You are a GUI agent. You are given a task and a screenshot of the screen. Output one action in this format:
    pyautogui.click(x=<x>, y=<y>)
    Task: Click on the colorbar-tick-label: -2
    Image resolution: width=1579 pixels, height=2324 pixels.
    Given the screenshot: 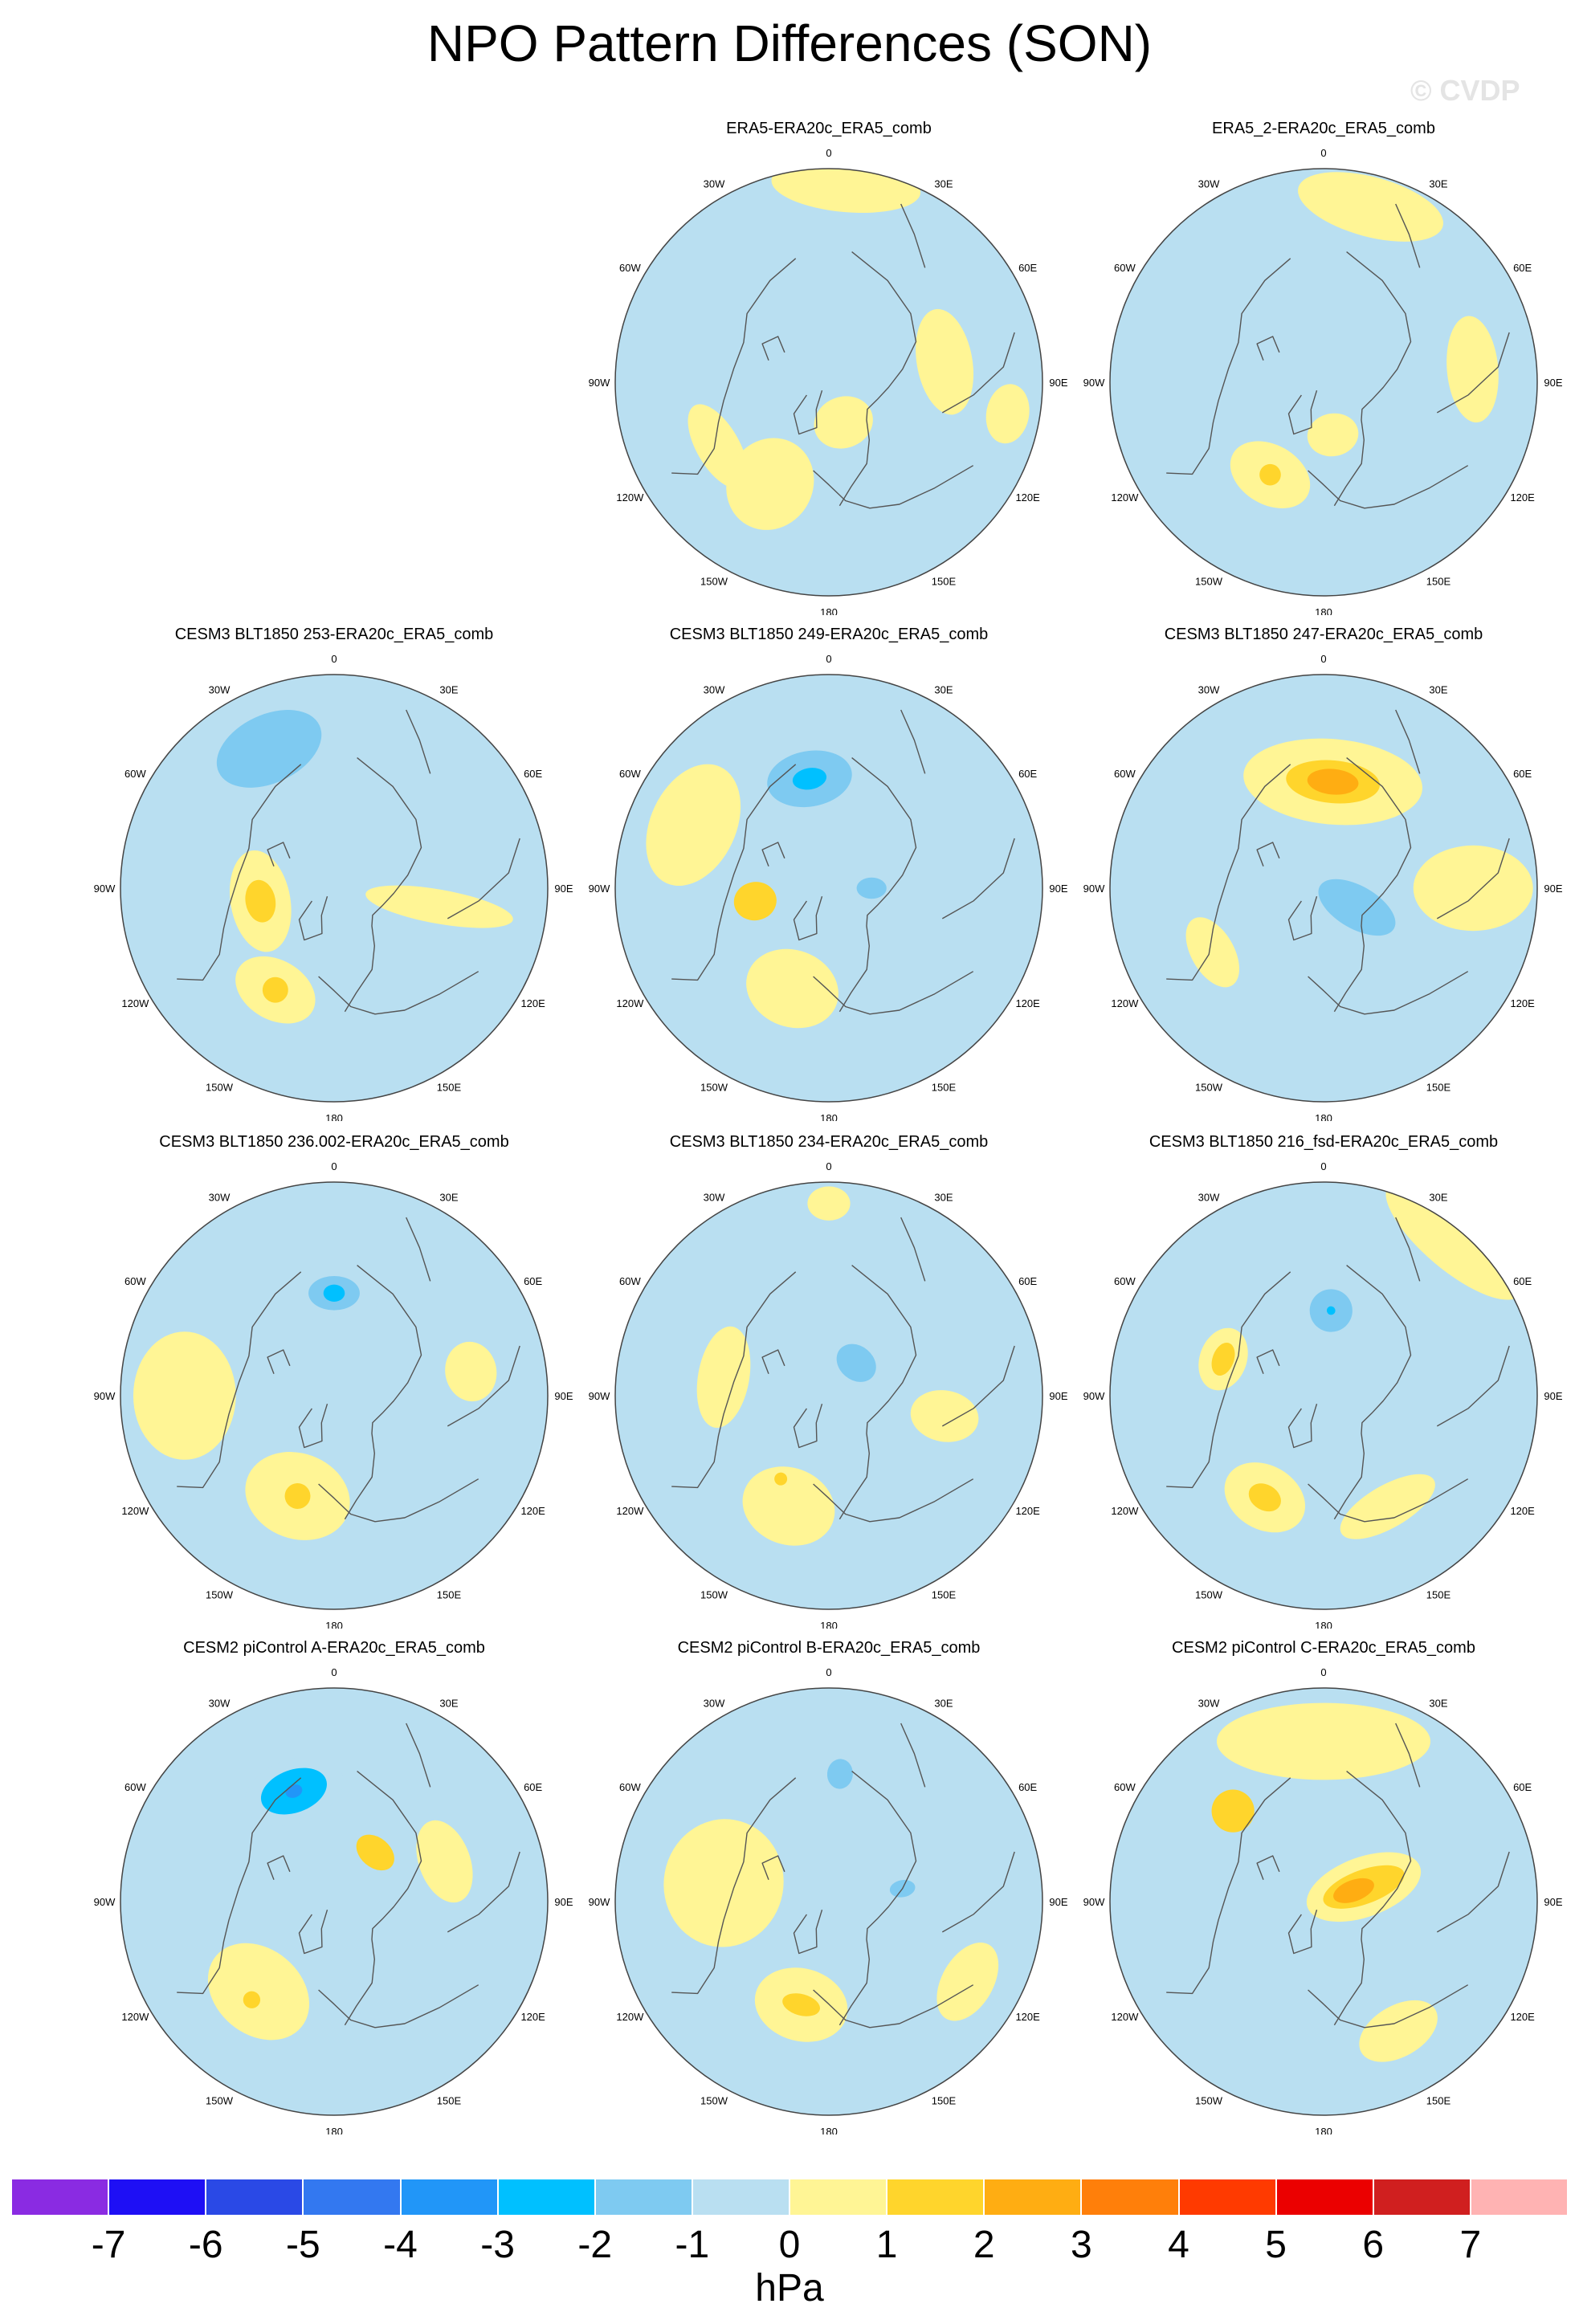 What is the action you would take?
    pyautogui.click(x=595, y=2245)
    